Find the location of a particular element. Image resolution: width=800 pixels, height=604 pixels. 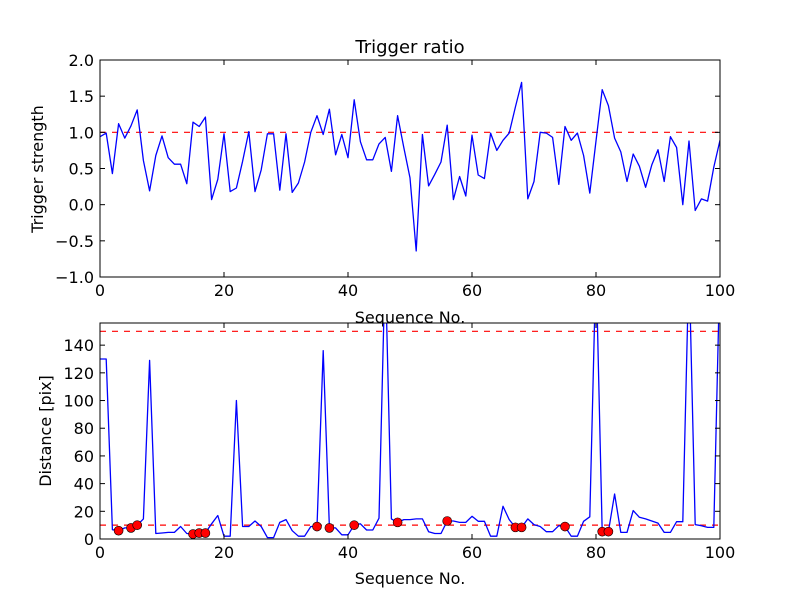

y-tick-label: 0.5 is located at coordinates (81, 169).